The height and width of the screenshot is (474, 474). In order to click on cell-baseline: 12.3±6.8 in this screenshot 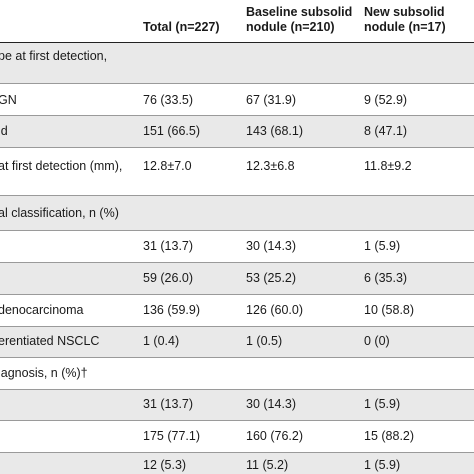, I will do `click(270, 166)`.